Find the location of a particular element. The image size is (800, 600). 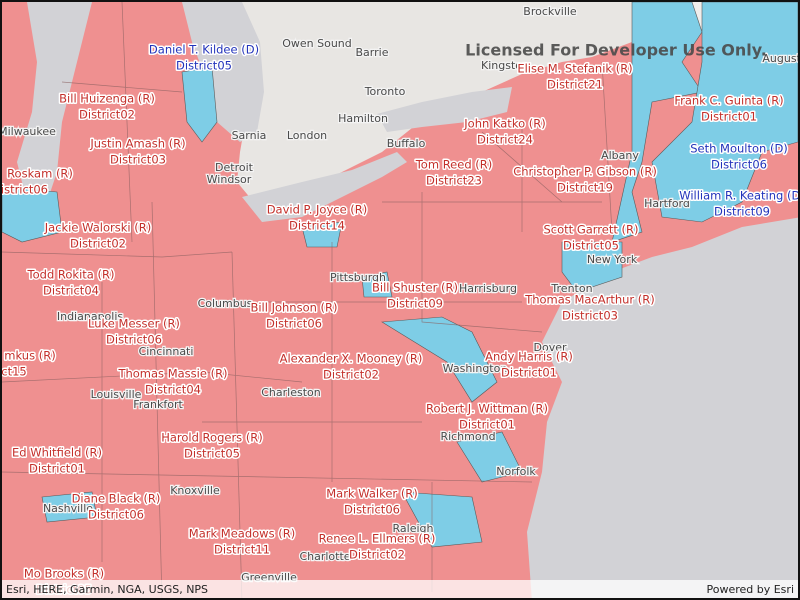

city-label: Albany is located at coordinates (620, 155).